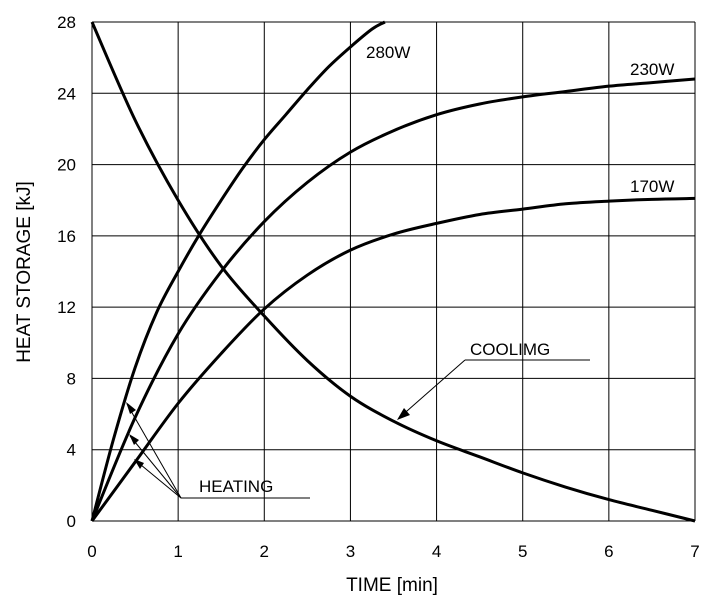  What do you see at coordinates (264, 551) in the screenshot?
I see `x-tick-label: 2` at bounding box center [264, 551].